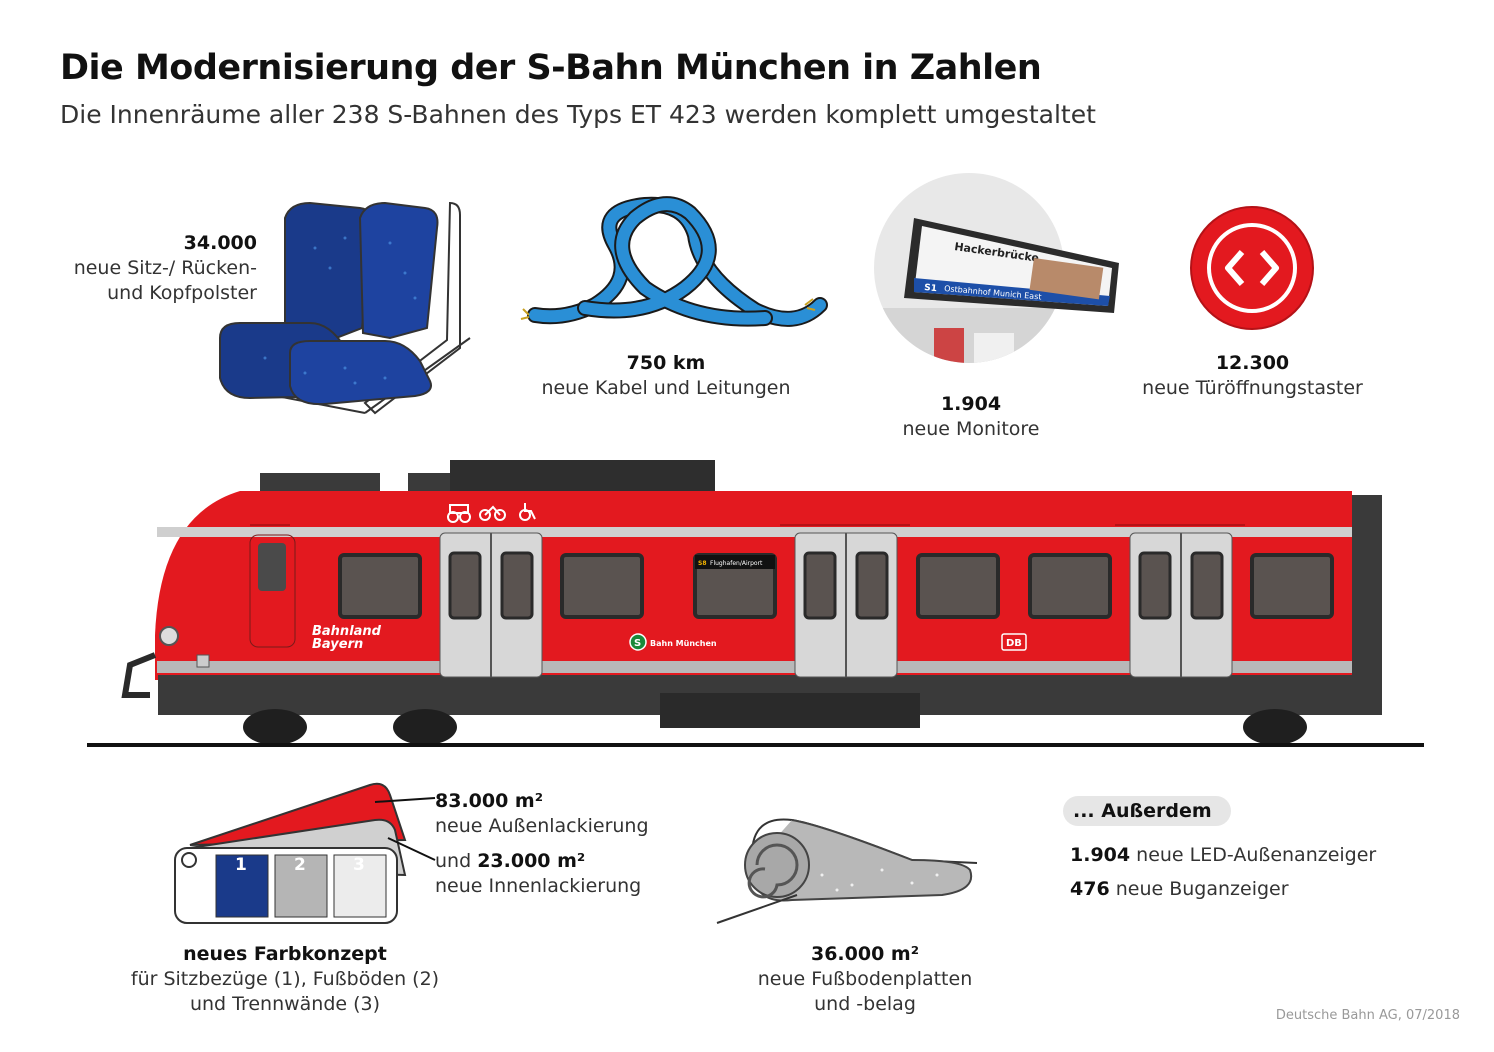  Describe the element at coordinates (538, 886) in the screenshot. I see `paint-line2: neue Innenlackierung` at that location.